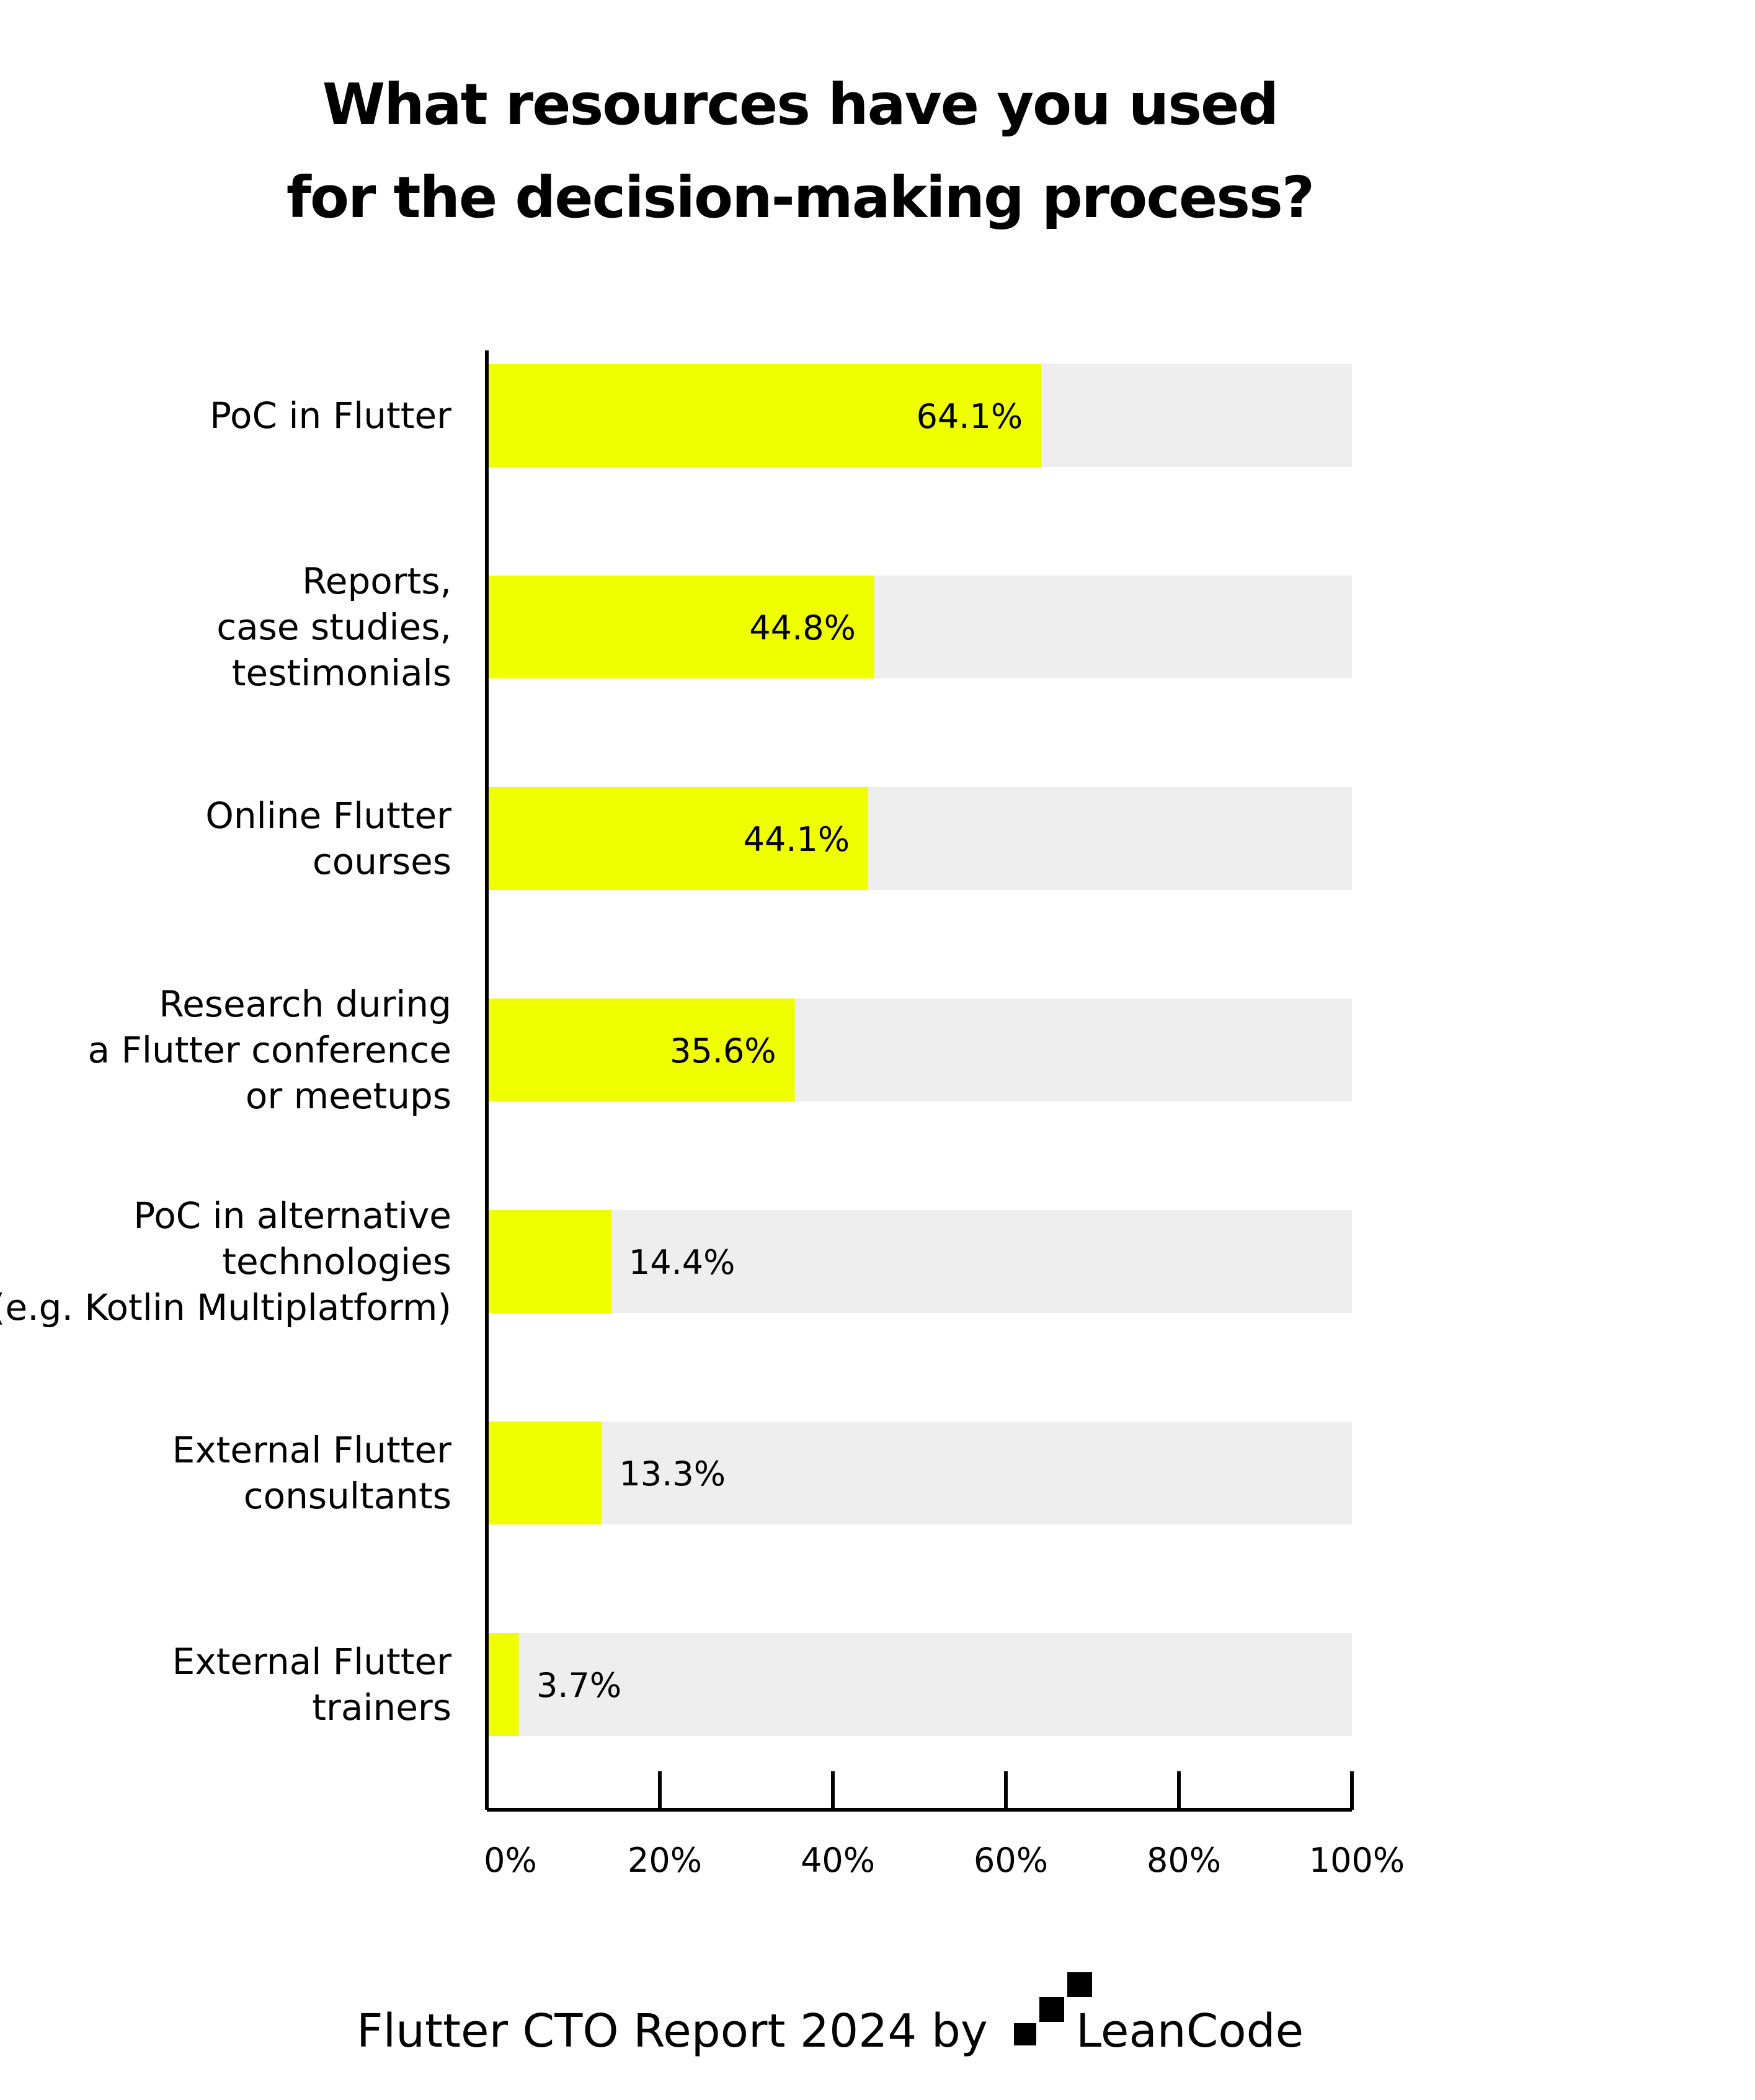 Image resolution: width=1755 pixels, height=2100 pixels. What do you see at coordinates (673, 1473) in the screenshot?
I see `data-label: 13.3%` at bounding box center [673, 1473].